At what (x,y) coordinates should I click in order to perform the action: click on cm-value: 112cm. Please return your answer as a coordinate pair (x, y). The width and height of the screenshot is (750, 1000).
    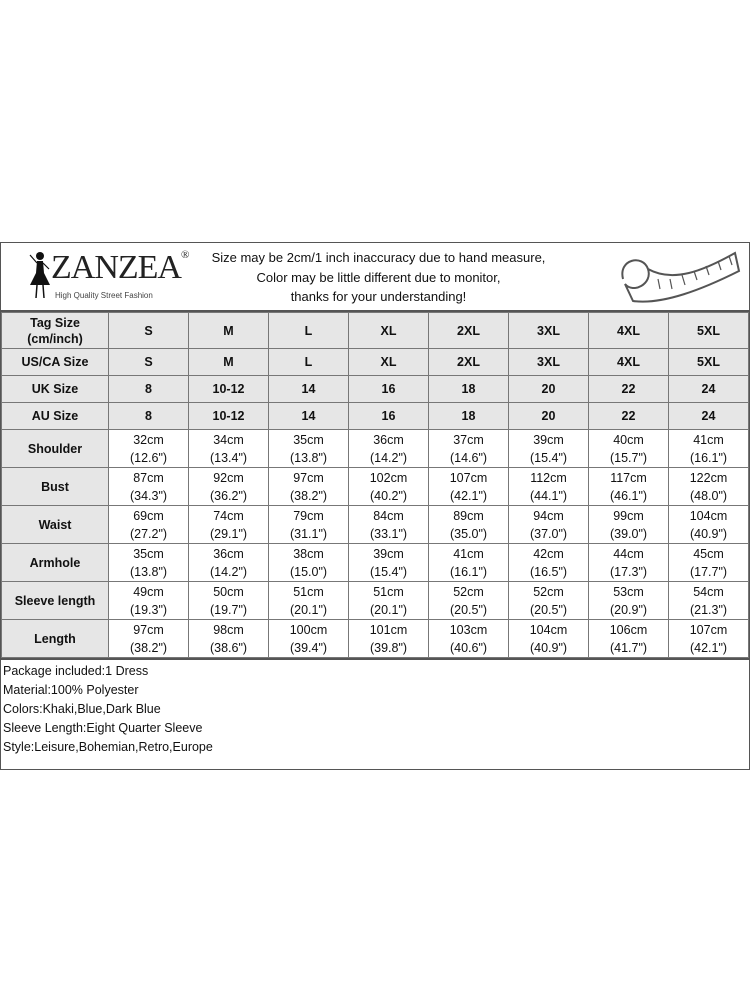
    Looking at the image, I should click on (548, 477).